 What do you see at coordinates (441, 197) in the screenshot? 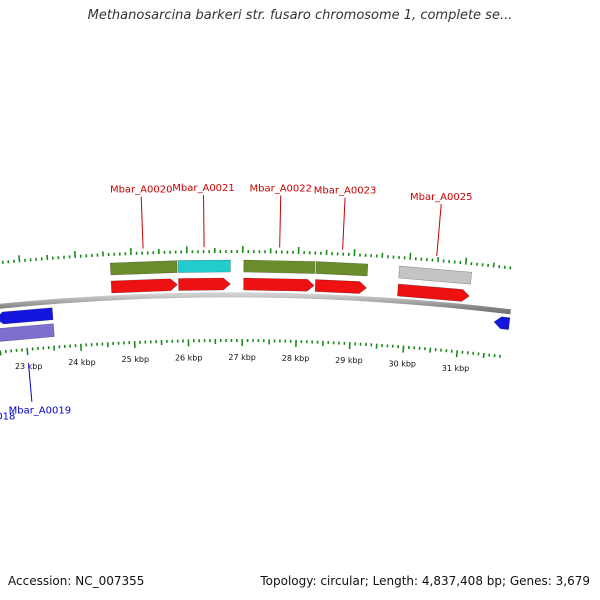
I see `gene-label-text: Mbar_A0025` at bounding box center [441, 197].